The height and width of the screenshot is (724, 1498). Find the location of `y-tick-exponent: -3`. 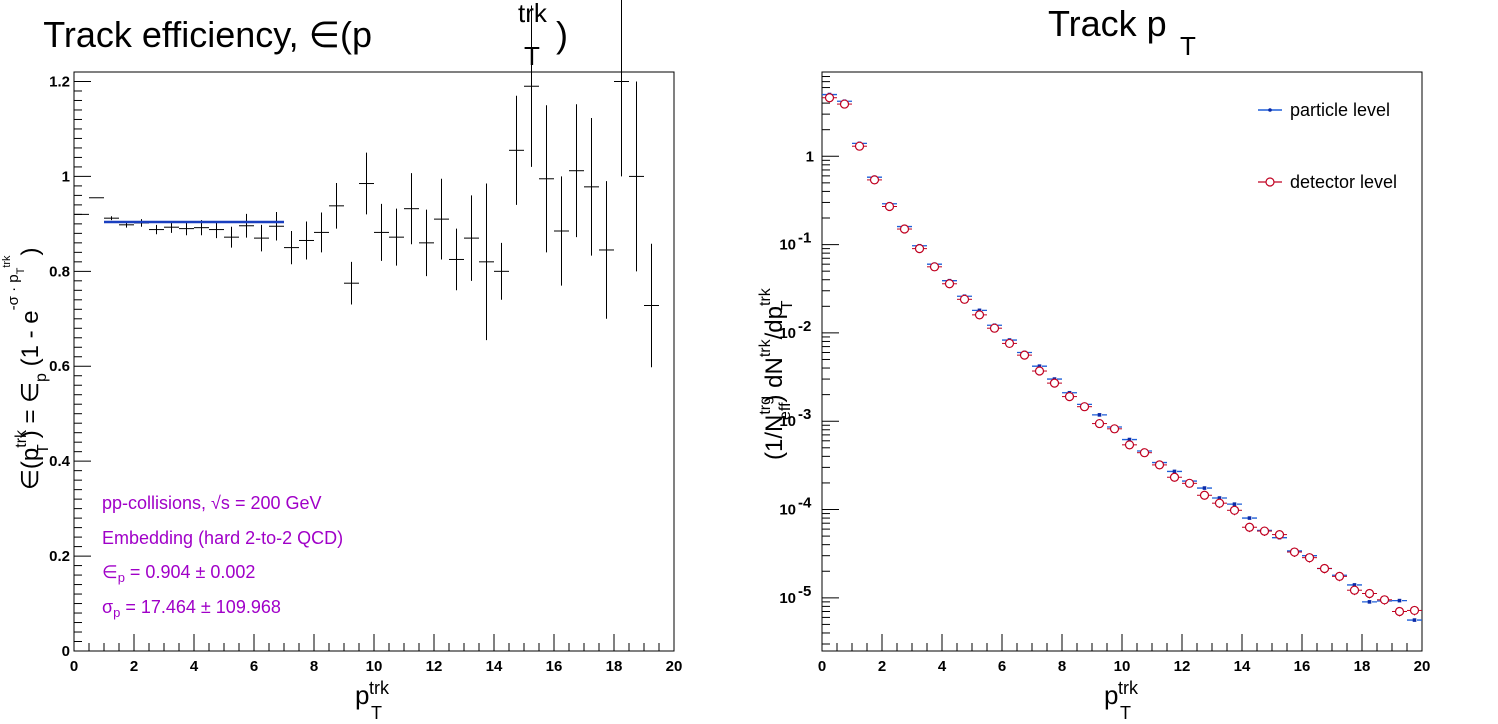

y-tick-exponent: -3 is located at coordinates (804, 414).